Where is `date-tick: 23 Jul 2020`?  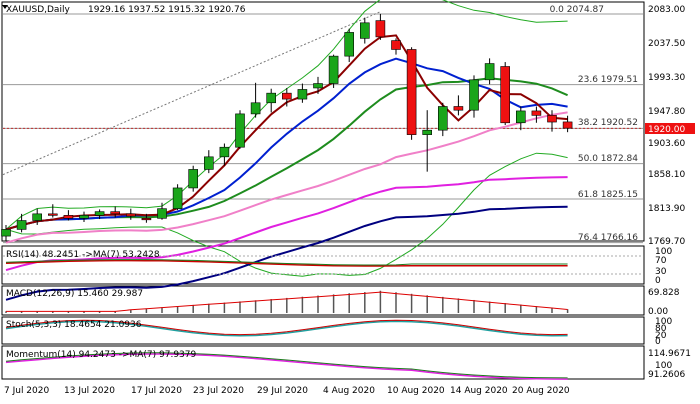
date-tick: 23 Jul 2020 is located at coordinates (218, 391).